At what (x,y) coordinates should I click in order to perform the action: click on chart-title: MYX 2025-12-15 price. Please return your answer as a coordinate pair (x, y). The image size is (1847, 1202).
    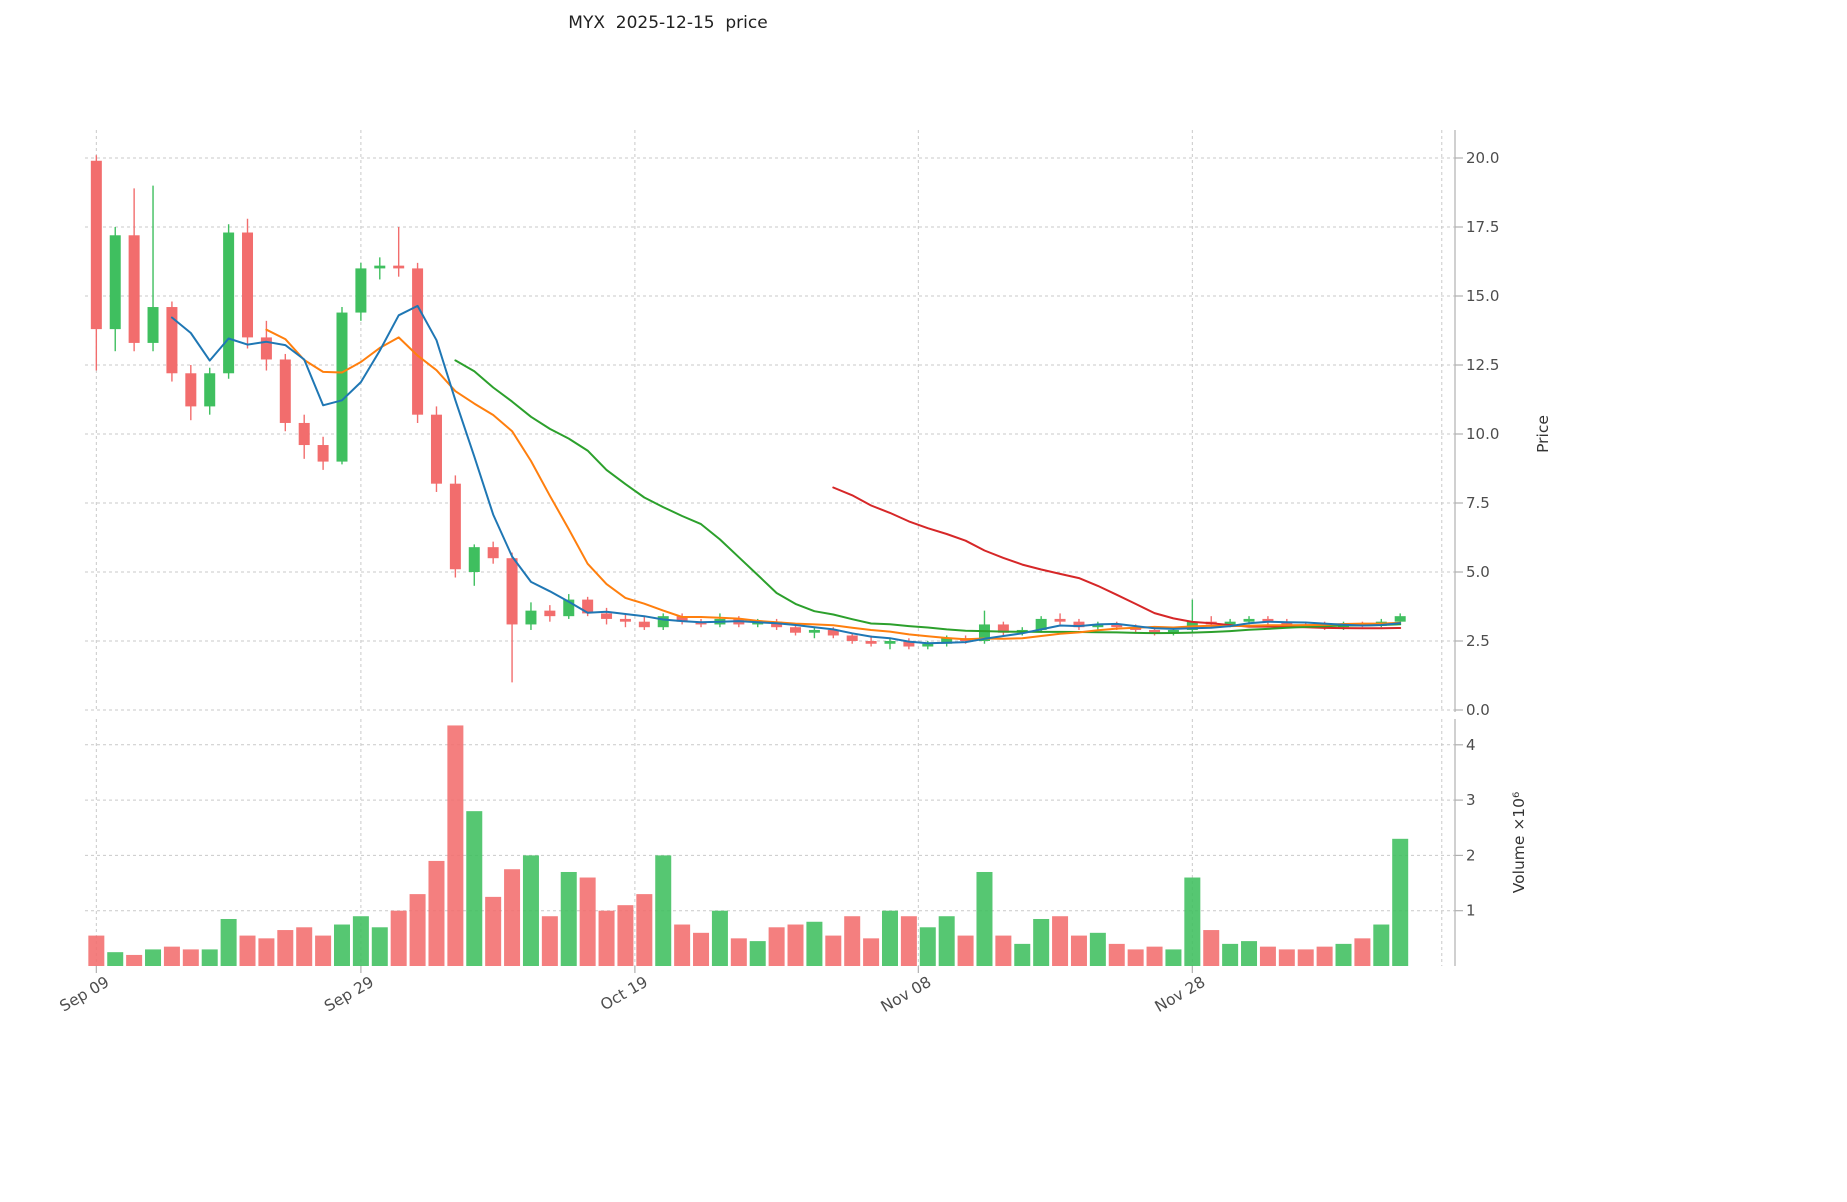
    Looking at the image, I should click on (667, 23).